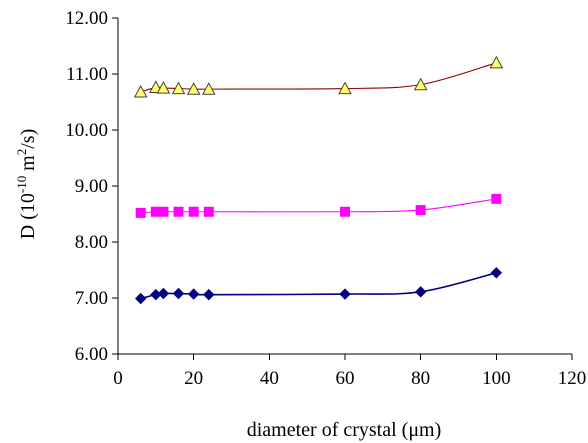  Describe the element at coordinates (269, 378) in the screenshot. I see `x-tick-label: 40` at that location.